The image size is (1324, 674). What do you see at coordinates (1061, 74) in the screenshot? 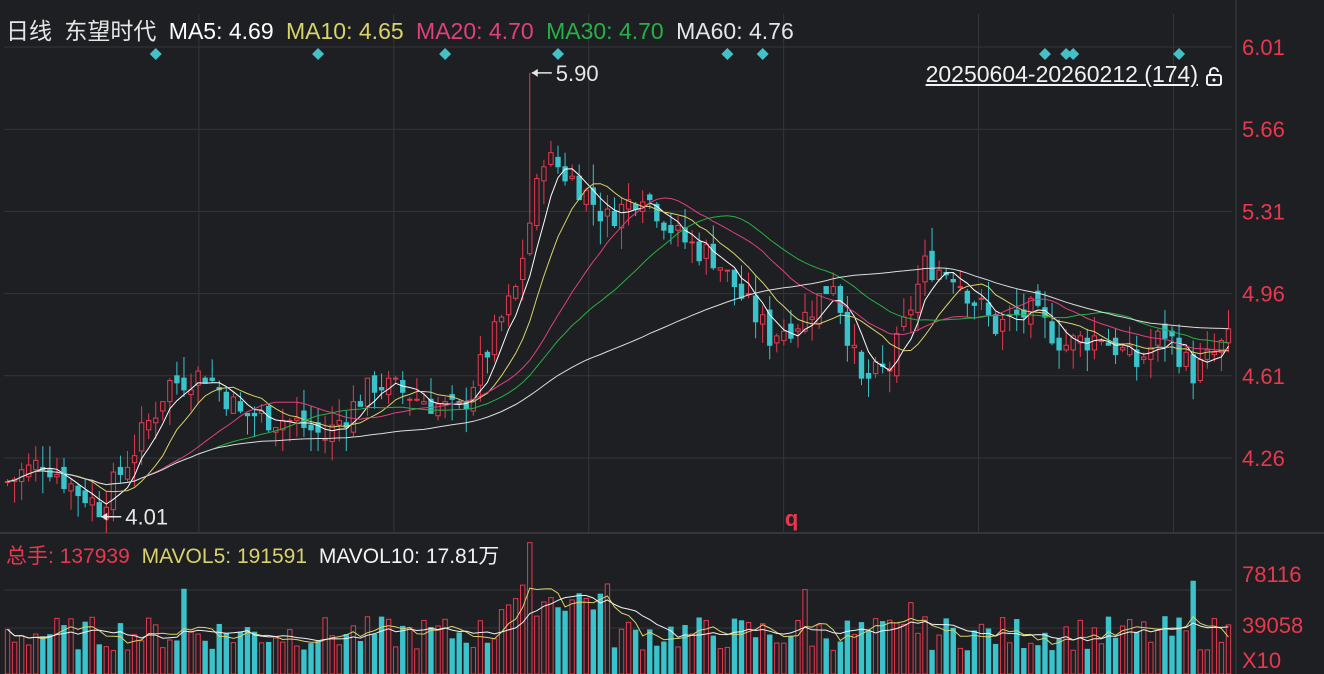
I see `date-range-label: 20250604-20260212 (174)` at bounding box center [1061, 74].